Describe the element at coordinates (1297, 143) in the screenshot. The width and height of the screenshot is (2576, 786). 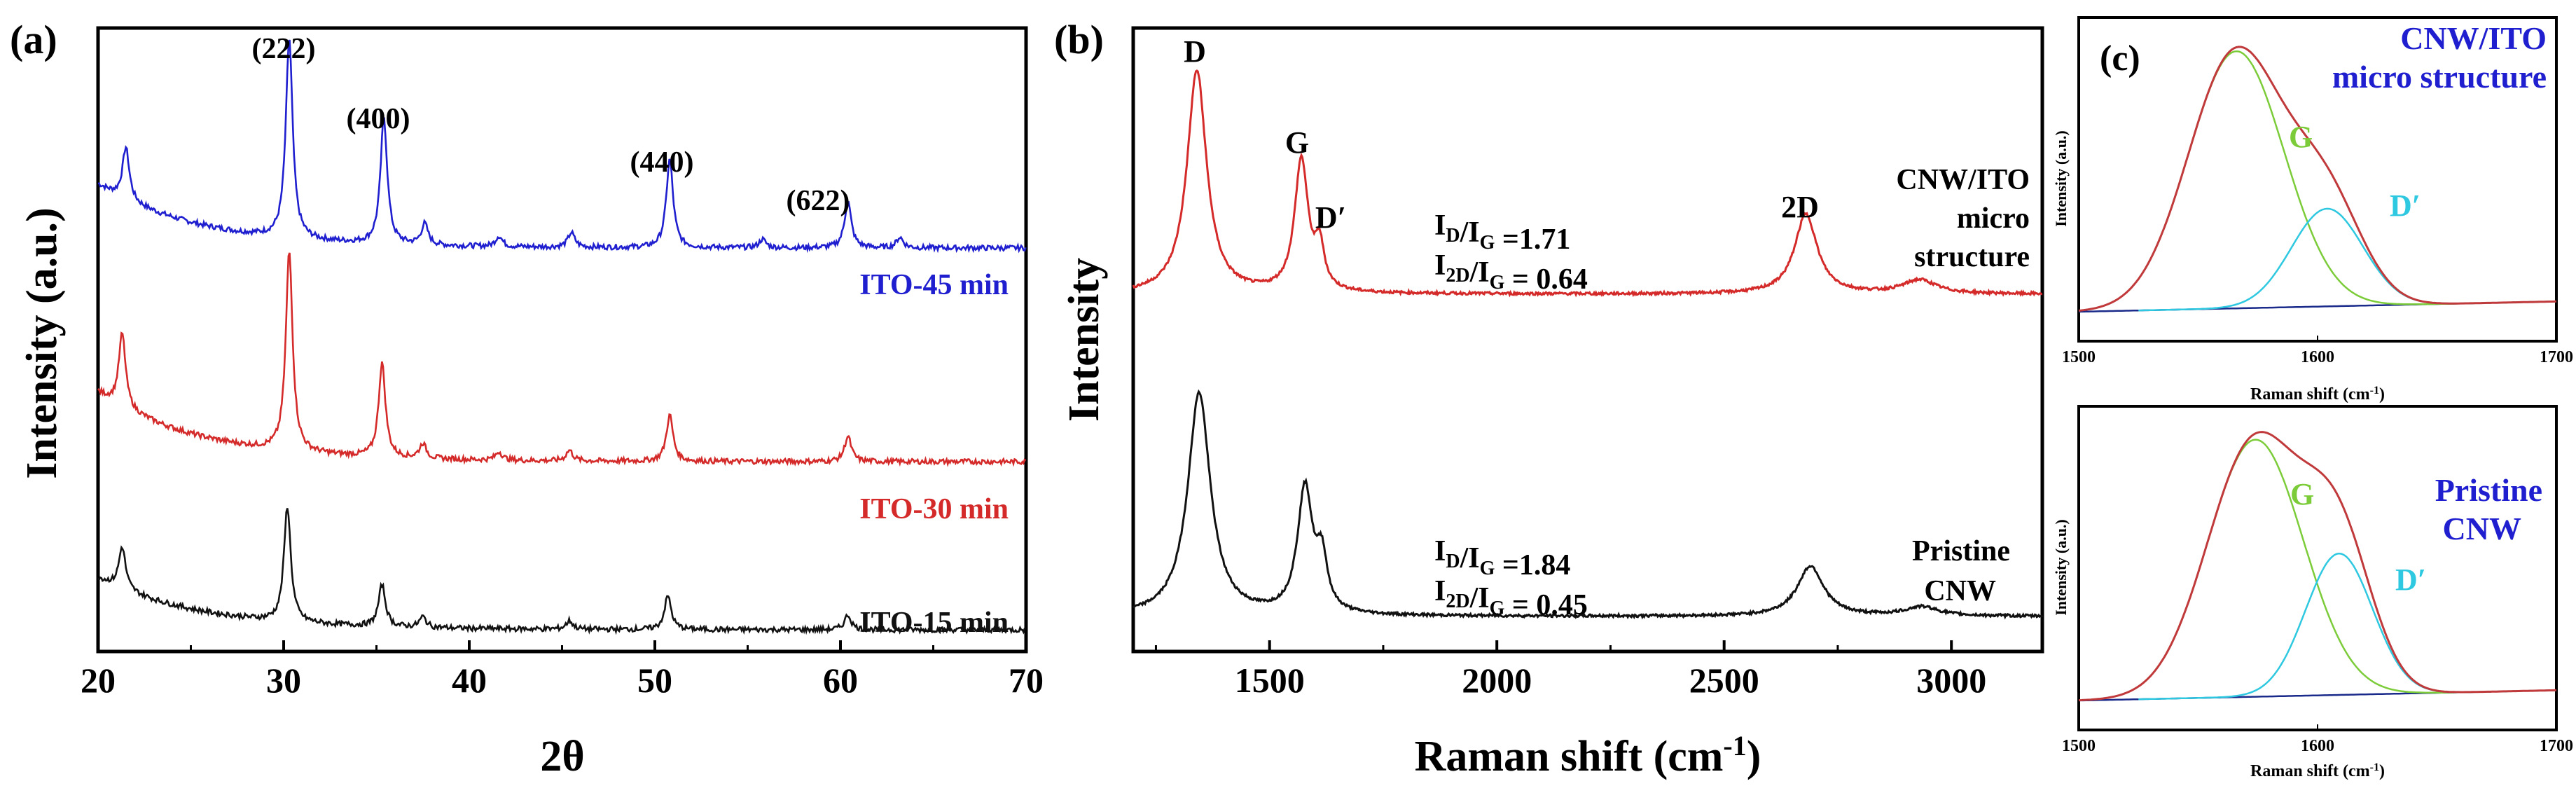
I see `peak-label-G: G` at that location.